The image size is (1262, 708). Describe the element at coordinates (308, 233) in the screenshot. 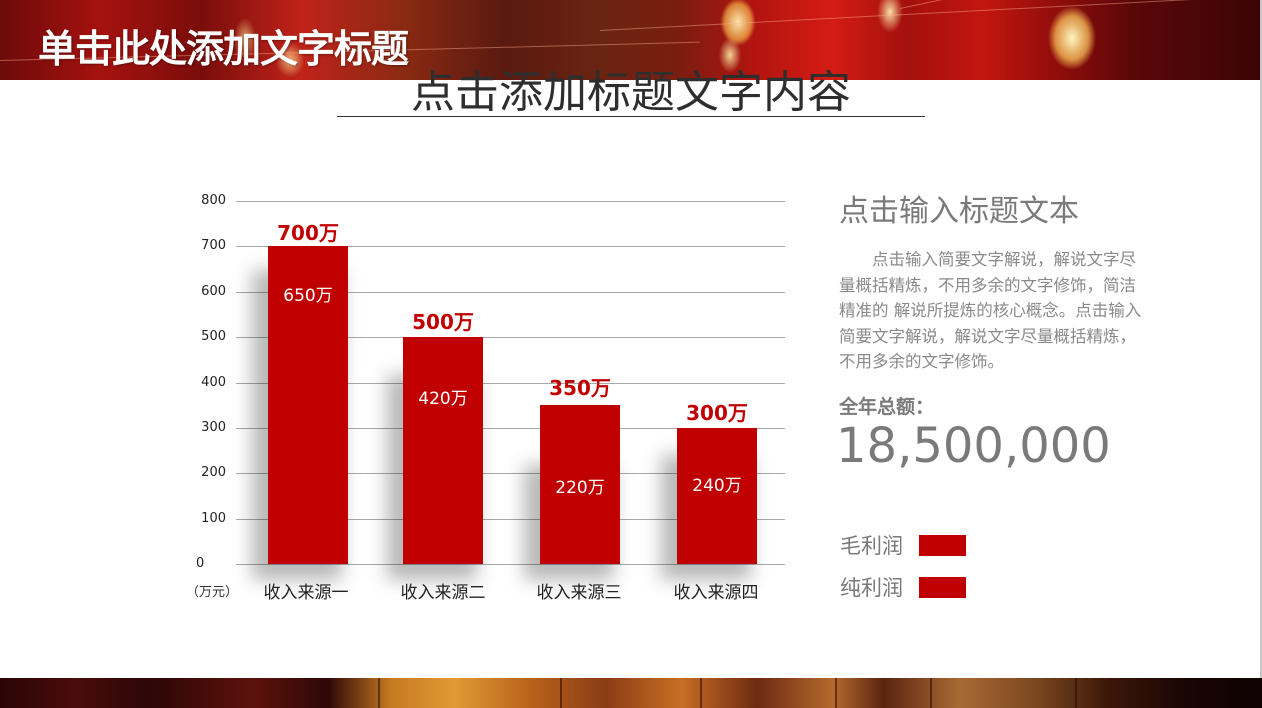

I see `bar-top-value: 700万` at that location.